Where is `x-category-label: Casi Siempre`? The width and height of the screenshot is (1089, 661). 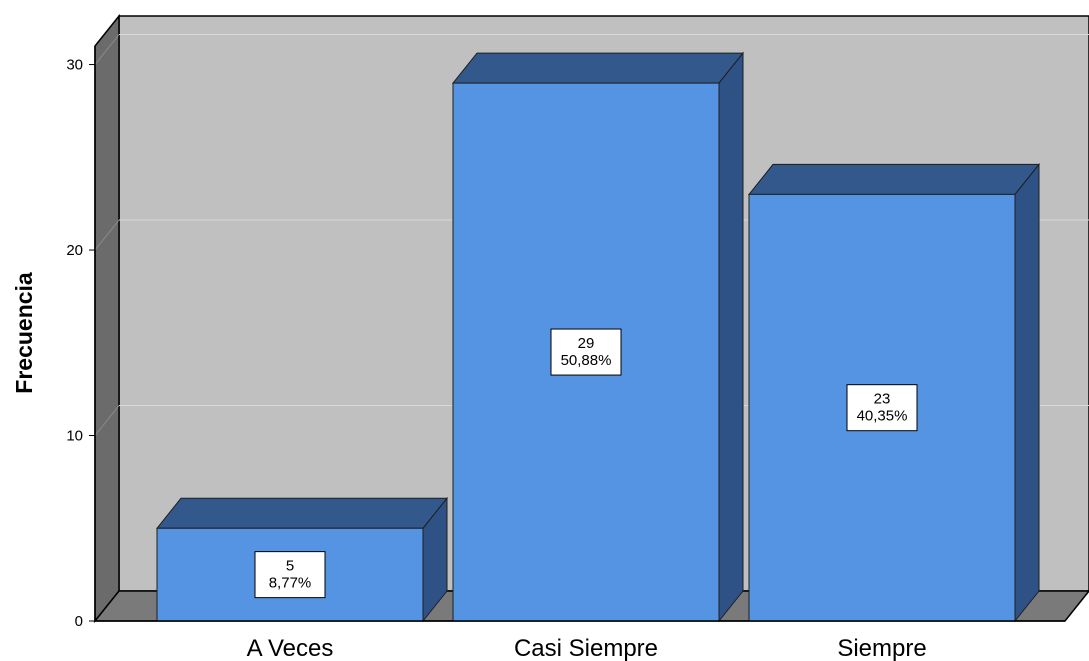
x-category-label: Casi Siempre is located at coordinates (586, 648).